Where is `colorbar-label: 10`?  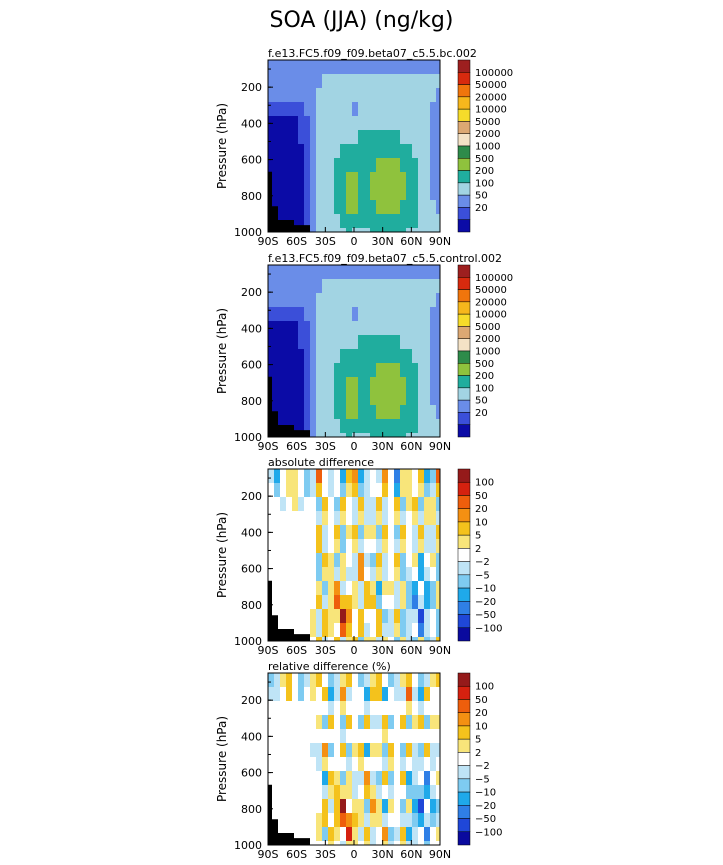 colorbar-label: 10 is located at coordinates (481, 726).